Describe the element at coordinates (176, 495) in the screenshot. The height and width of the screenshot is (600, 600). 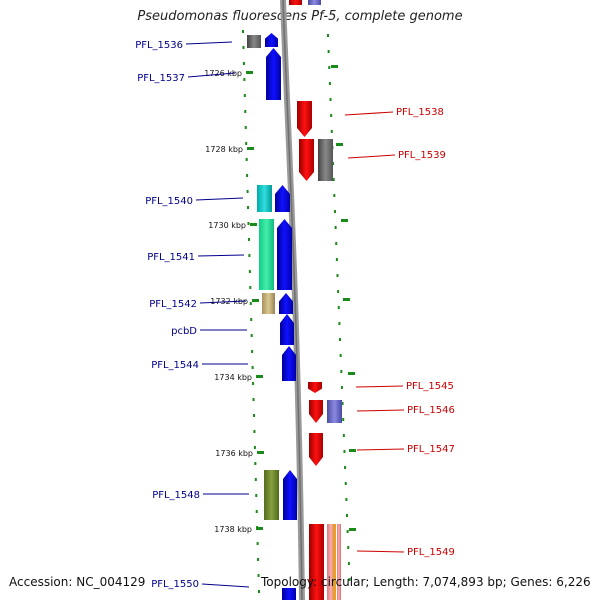
I see `gene-label-pfl-1548: PFL_1548` at that location.